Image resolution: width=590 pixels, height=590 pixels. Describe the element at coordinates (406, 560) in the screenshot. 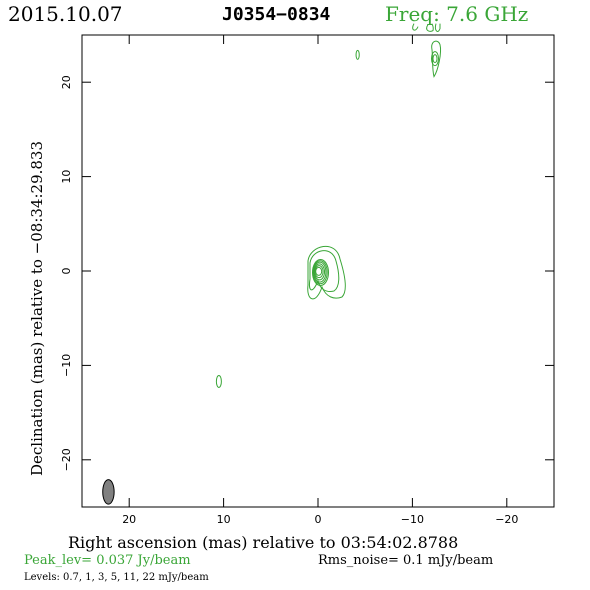

I see `rms-noise: Rms_noise= 0.1 mJy/beam` at that location.